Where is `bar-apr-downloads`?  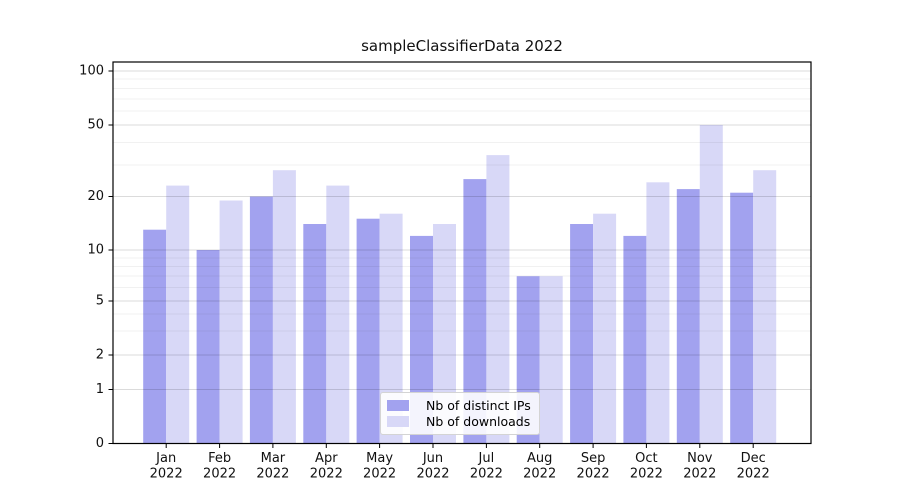 bar-apr-downloads is located at coordinates (338, 314).